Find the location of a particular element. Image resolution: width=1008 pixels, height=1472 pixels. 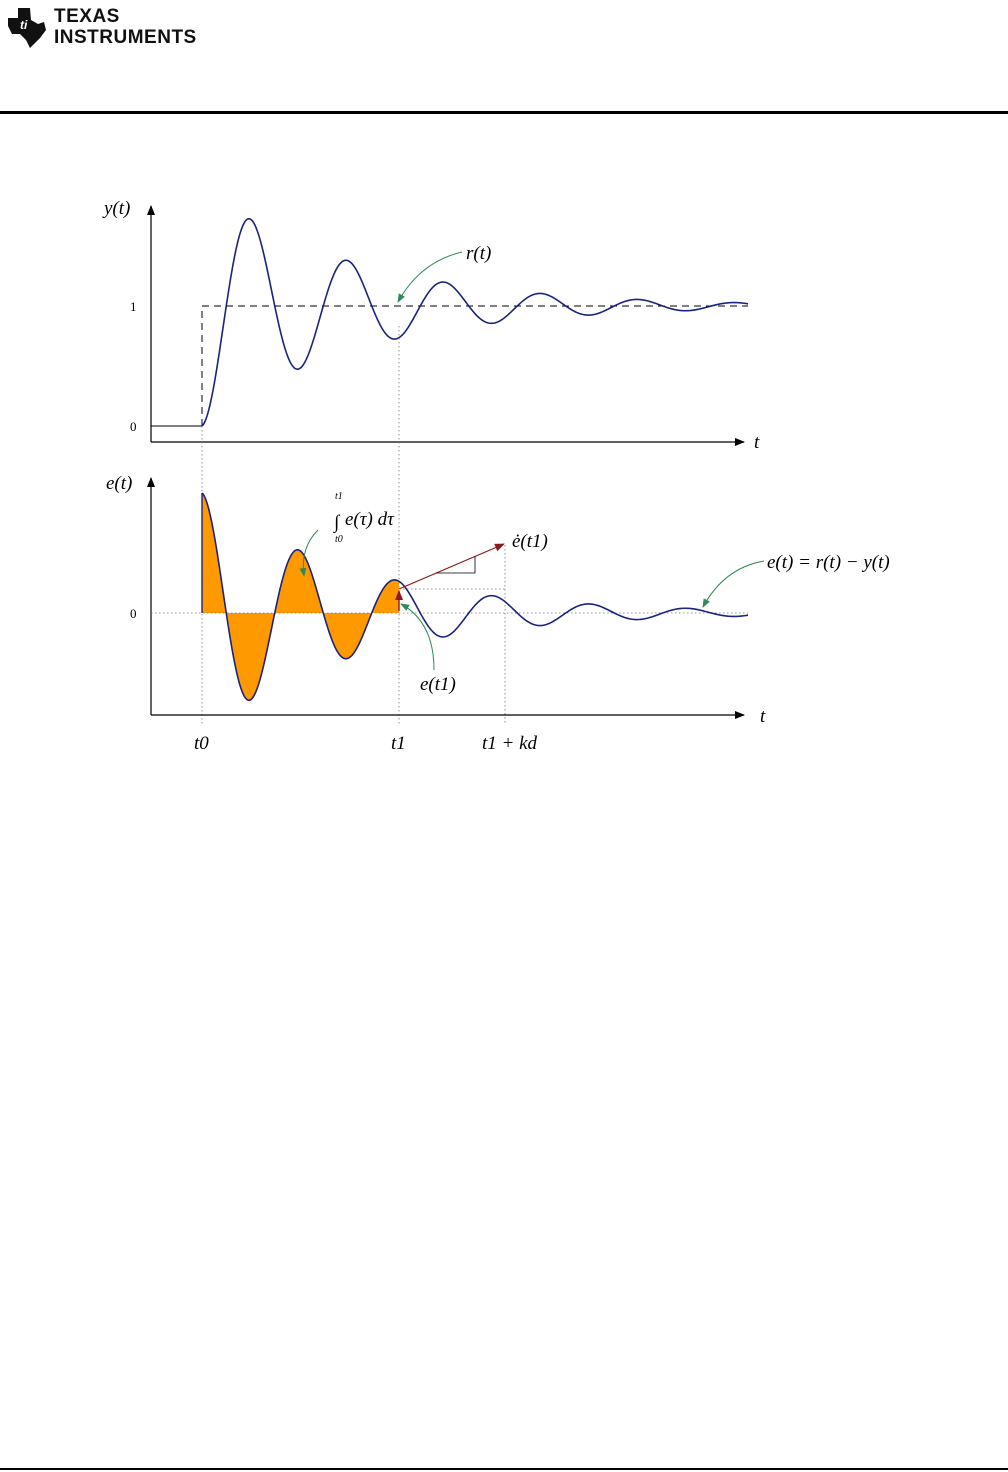

top-x-axis-label: t is located at coordinates (757, 442).